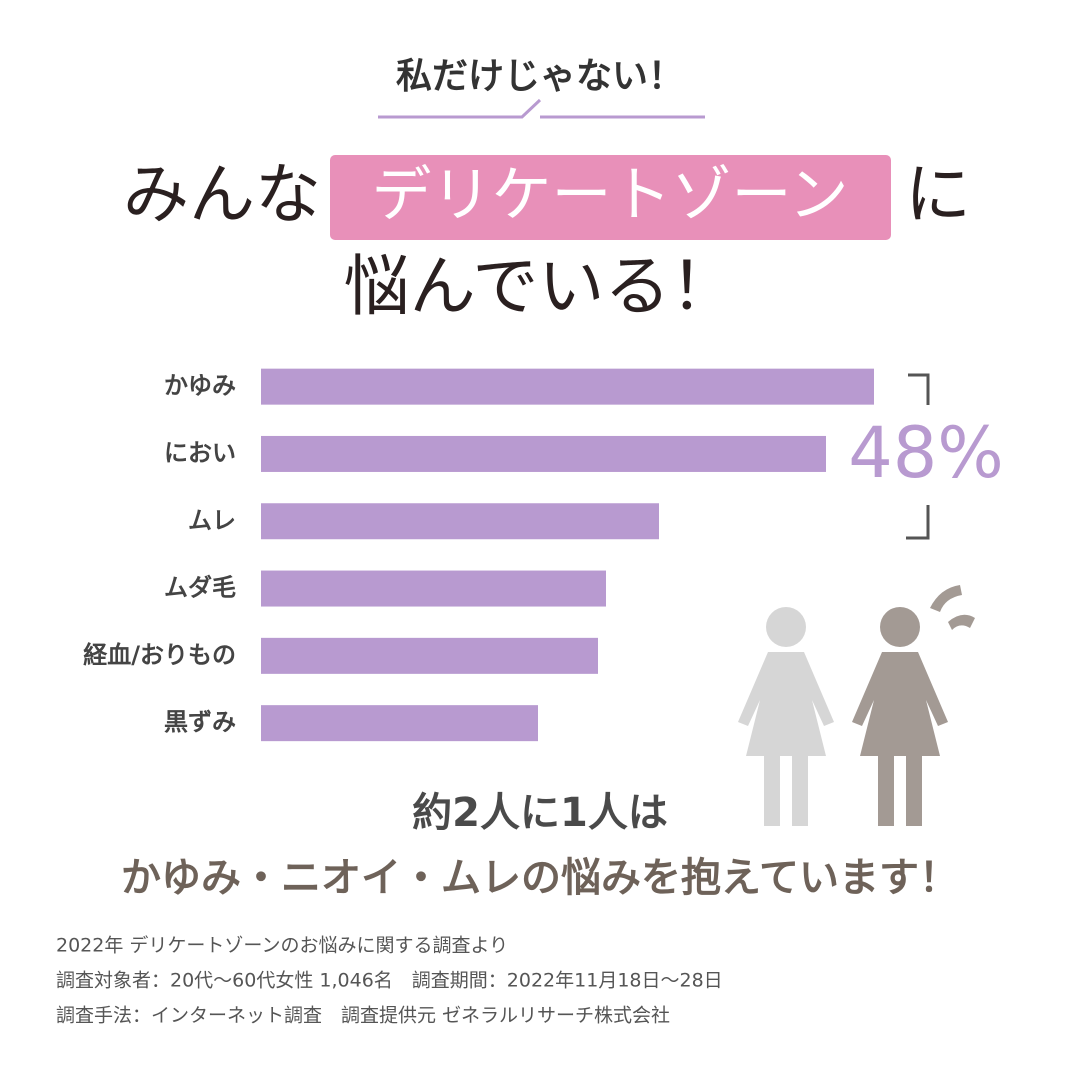 The image size is (1080, 1080). What do you see at coordinates (212, 520) in the screenshot?
I see `category-label: ムレ` at bounding box center [212, 520].